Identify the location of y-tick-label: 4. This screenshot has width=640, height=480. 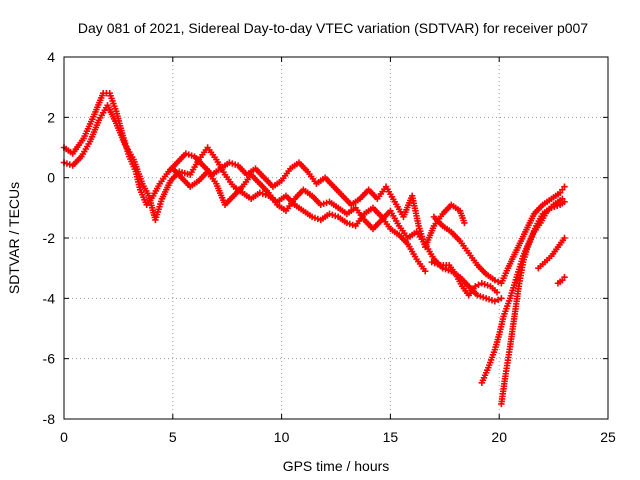
(51, 57).